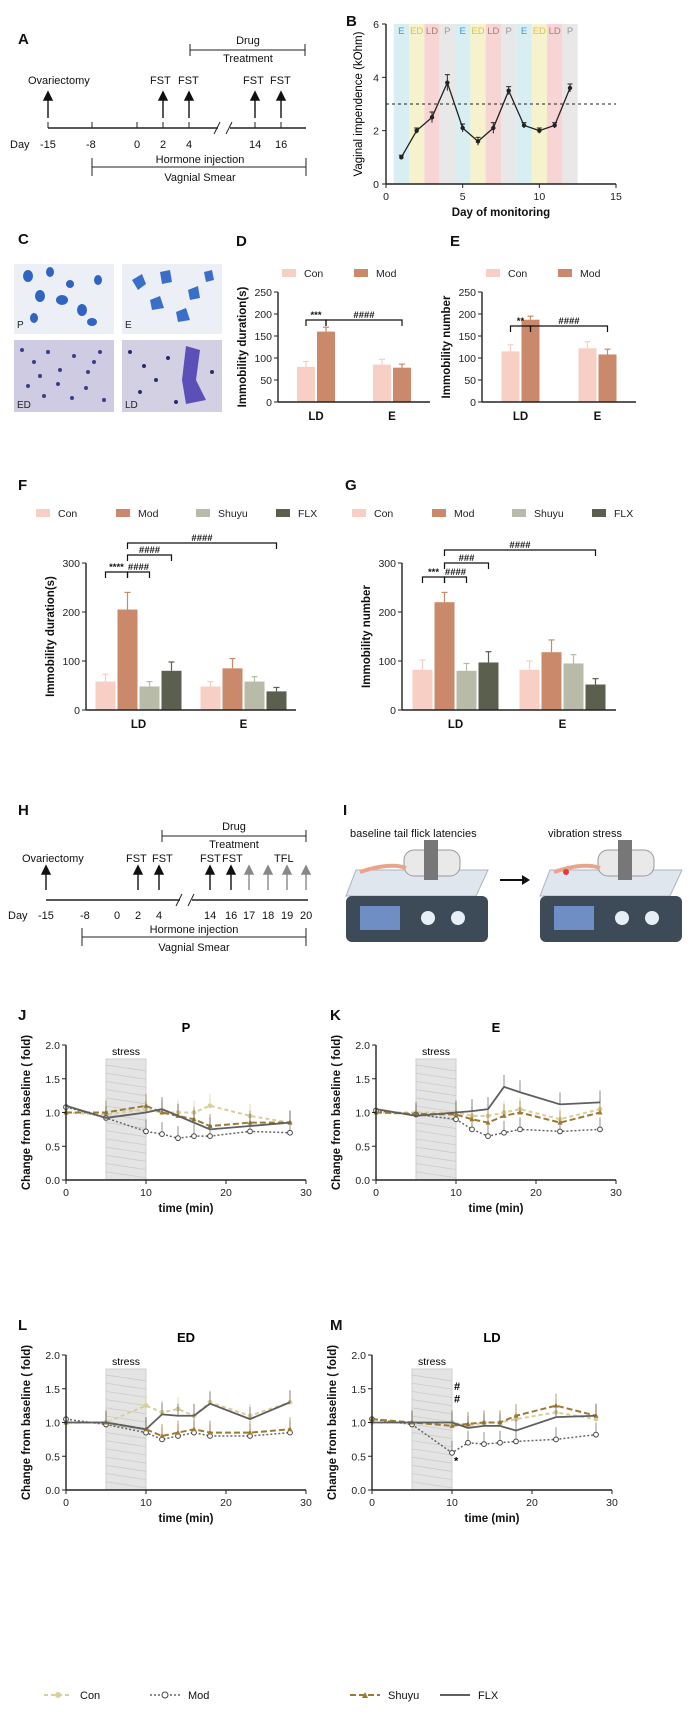 The image size is (700, 1725). I want to click on ytick-label: 300, so click(71, 564).